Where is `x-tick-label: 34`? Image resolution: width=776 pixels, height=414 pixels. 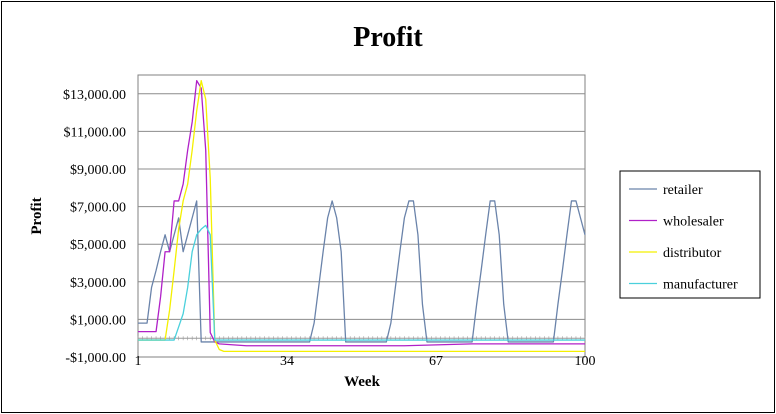 x-tick-label: 34 is located at coordinates (287, 361).